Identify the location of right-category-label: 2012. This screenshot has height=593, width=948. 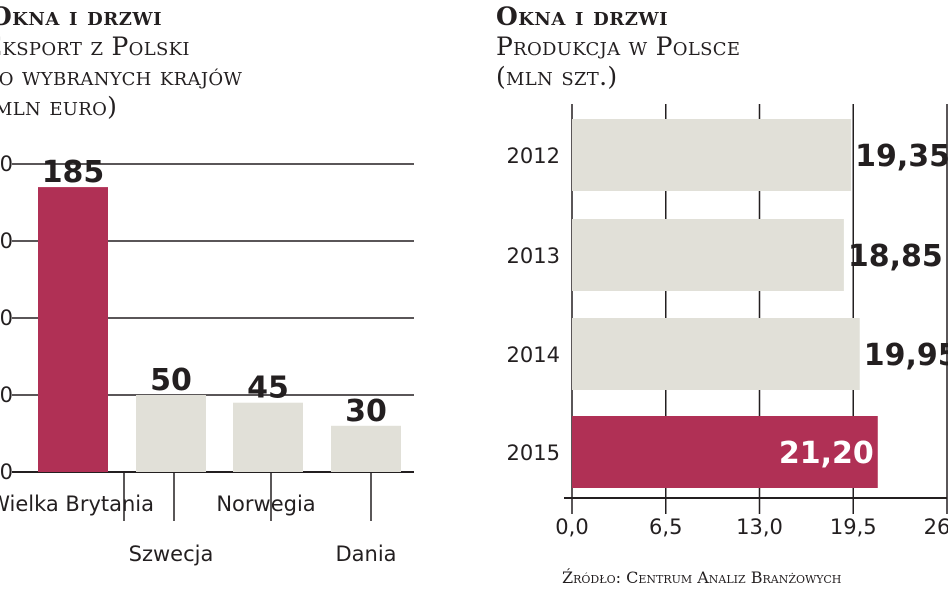
(533, 156).